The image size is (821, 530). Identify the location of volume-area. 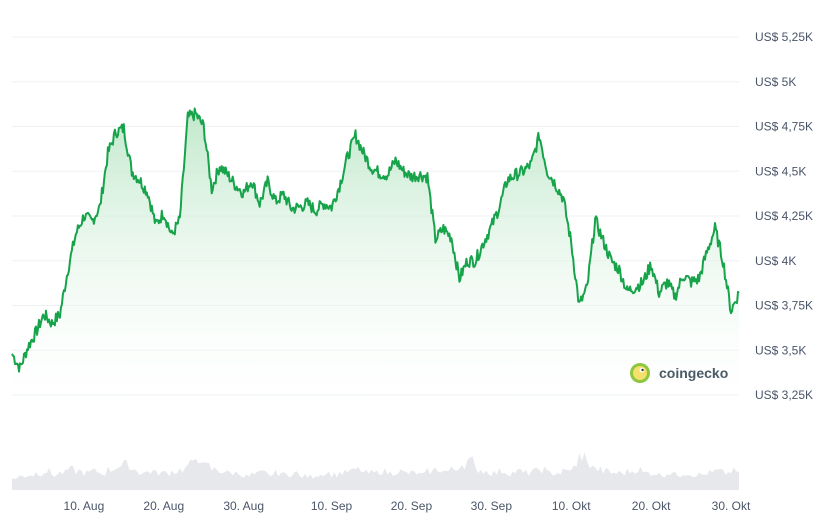
(375, 471).